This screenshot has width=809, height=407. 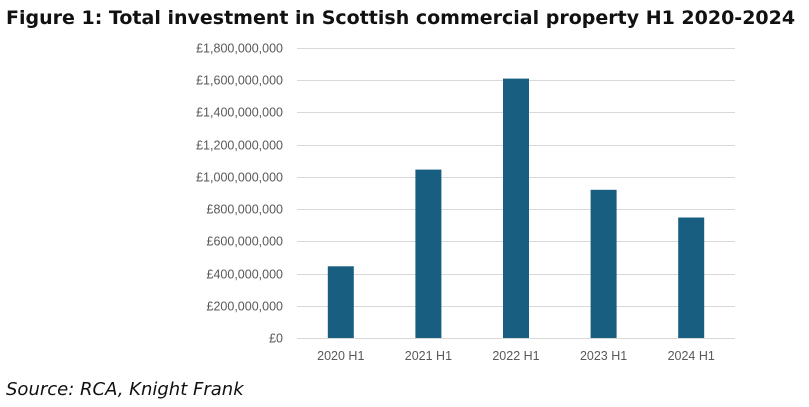 What do you see at coordinates (245, 275) in the screenshot?
I see `y-tick-label: £400,000,000` at bounding box center [245, 275].